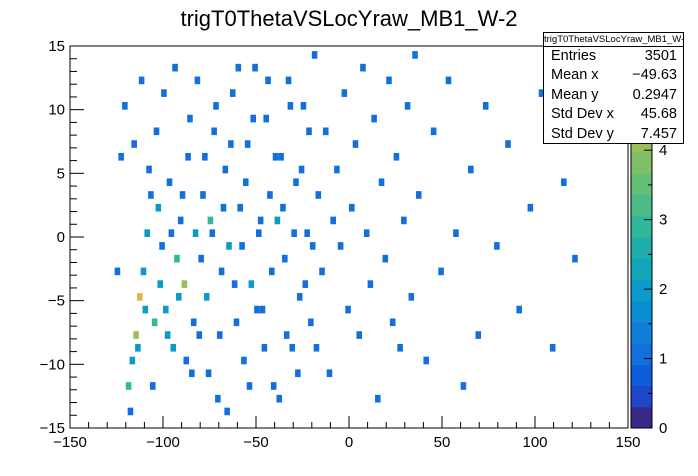 This screenshot has width=698, height=476. I want to click on x-tick-label: −150, so click(70, 442).